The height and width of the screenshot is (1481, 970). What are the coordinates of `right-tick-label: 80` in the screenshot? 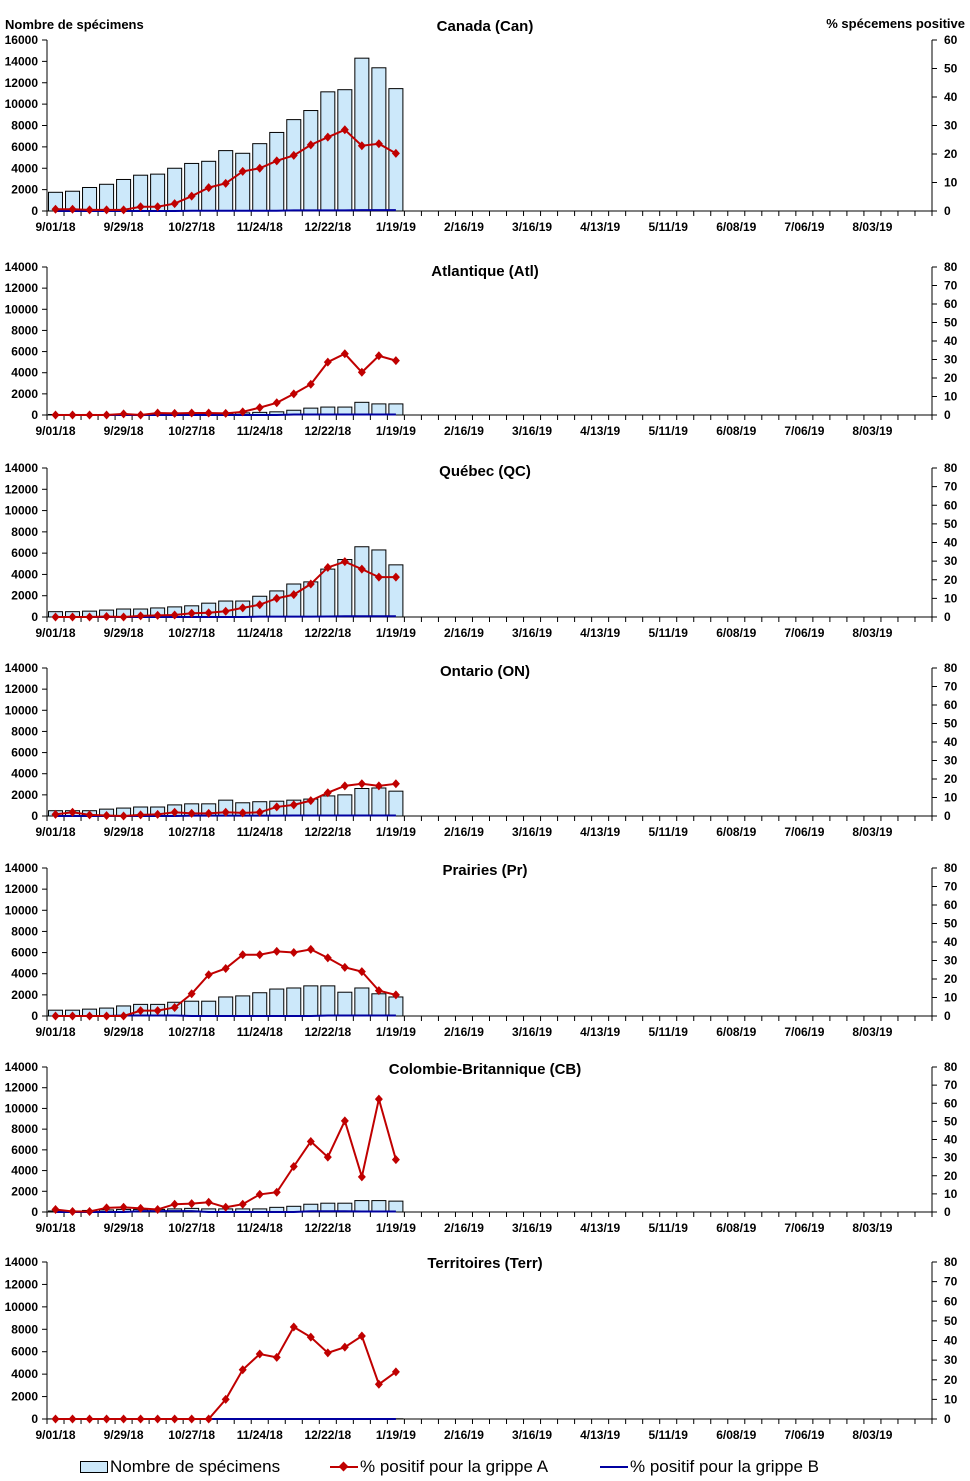 It's located at (951, 868).